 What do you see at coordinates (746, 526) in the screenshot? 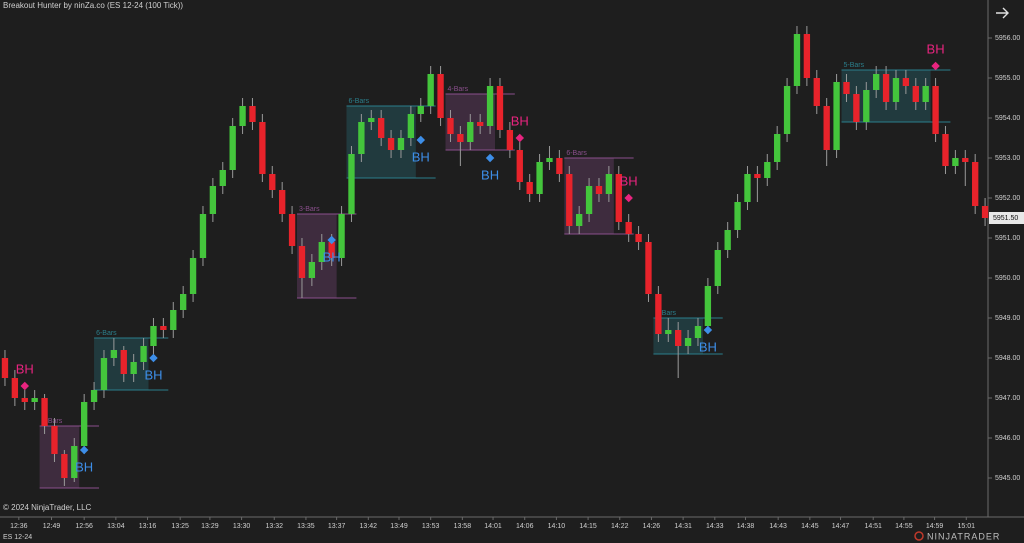
I see `x-tick-label: 14:38` at bounding box center [746, 526].